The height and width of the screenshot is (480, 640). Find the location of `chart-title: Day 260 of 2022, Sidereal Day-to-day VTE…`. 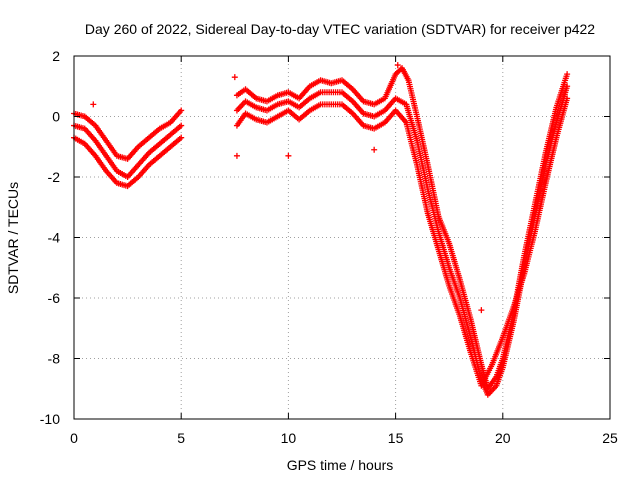

chart-title: Day 260 of 2022, Sidereal Day-to-day VTE… is located at coordinates (340, 29).